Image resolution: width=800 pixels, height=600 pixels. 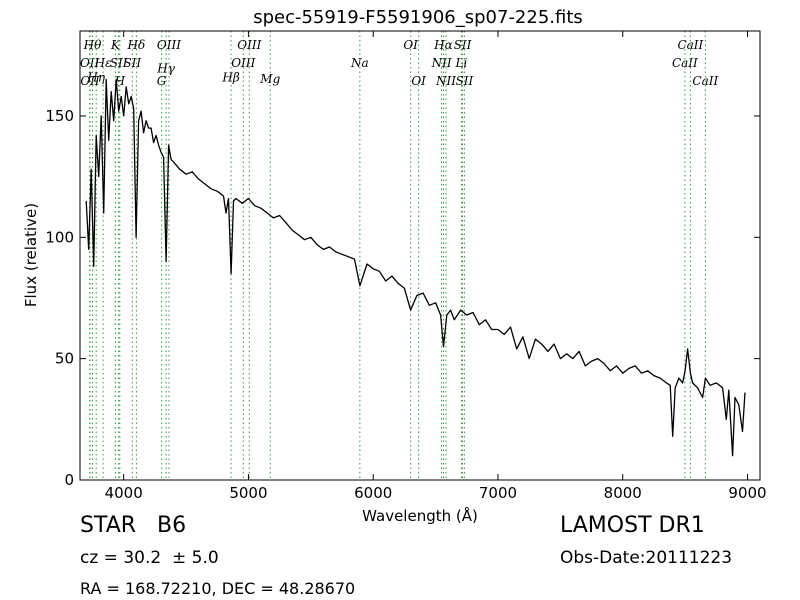 I want to click on spectral-line-label: Hε, so click(x=103, y=63).